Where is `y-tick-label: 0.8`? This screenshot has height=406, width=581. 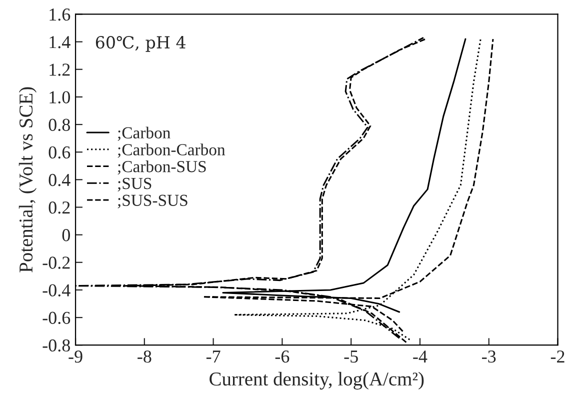
y-tick-label: 0.8 is located at coordinates (59, 125).